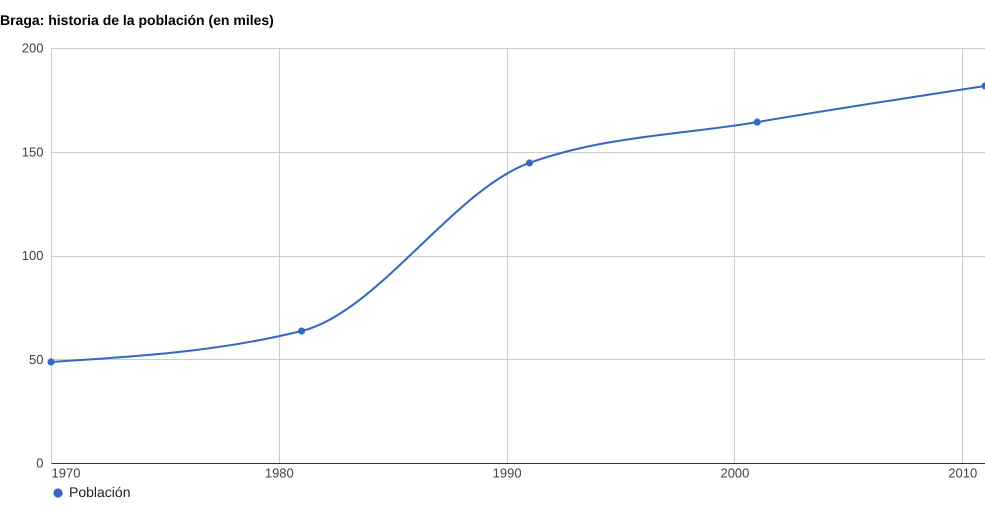 This screenshot has height=509, width=985. I want to click on chart-title: Braga: historia de la población (en miles), so click(137, 20).